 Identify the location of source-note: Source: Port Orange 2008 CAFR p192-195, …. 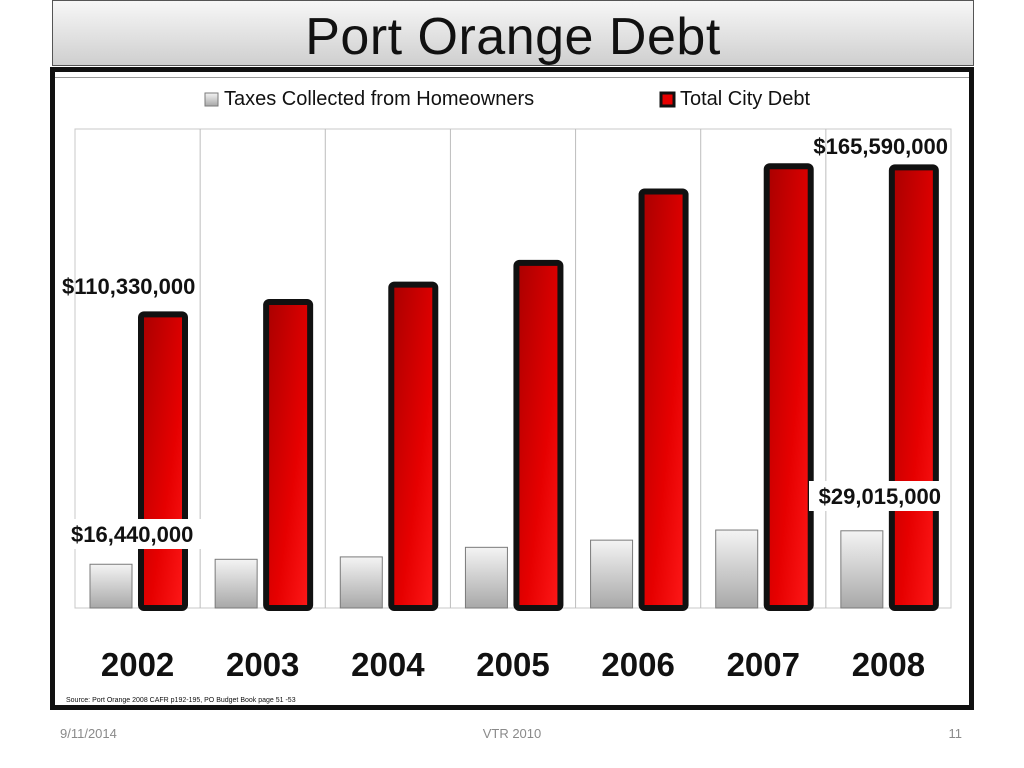
(181, 700).